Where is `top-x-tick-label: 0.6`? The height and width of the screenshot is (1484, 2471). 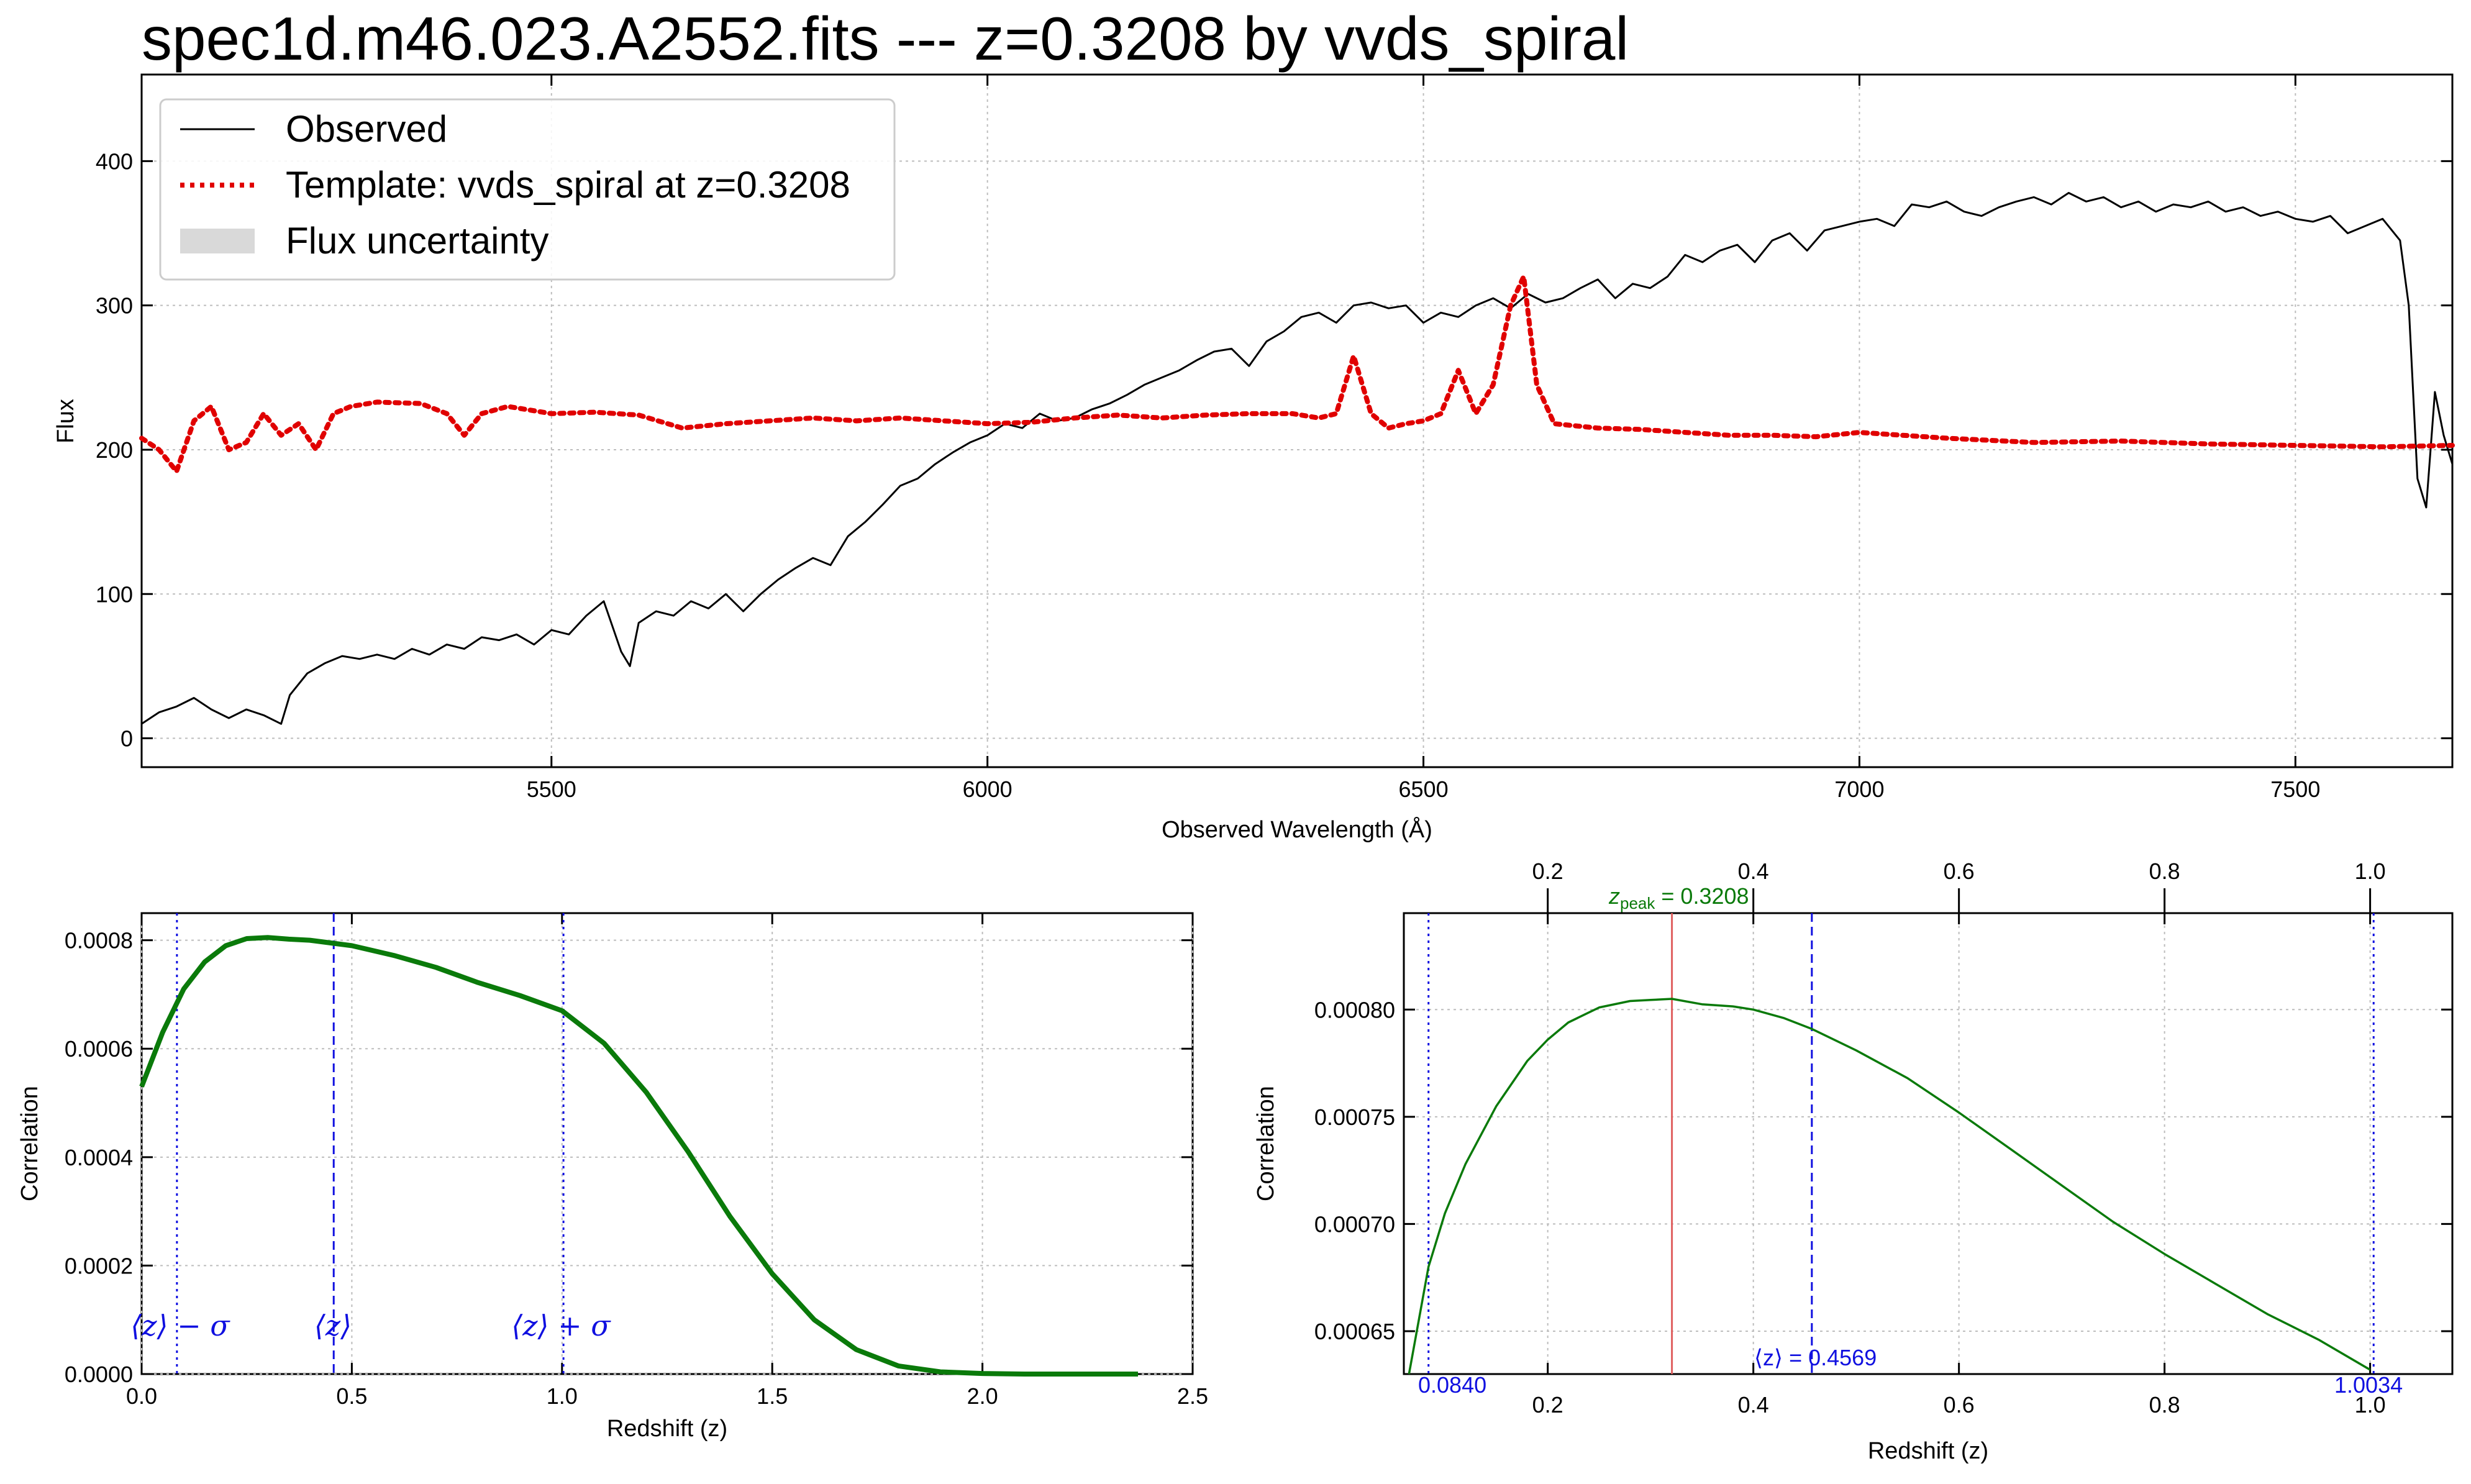 top-x-tick-label: 0.6 is located at coordinates (1959, 871).